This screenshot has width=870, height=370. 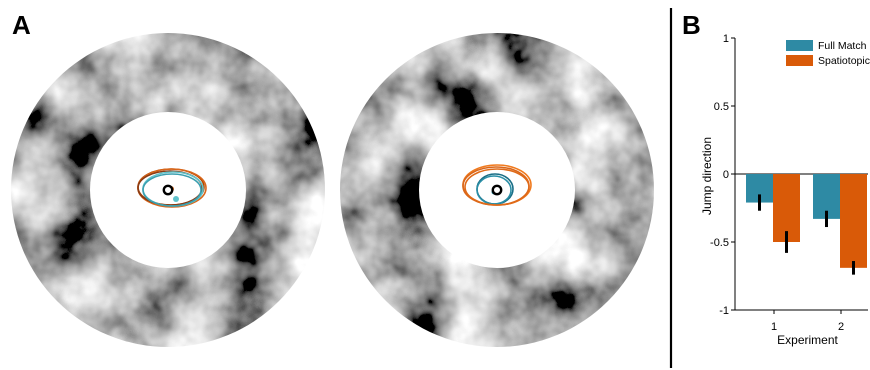 What do you see at coordinates (774, 327) in the screenshot?
I see `x-tick-label: 1` at bounding box center [774, 327].